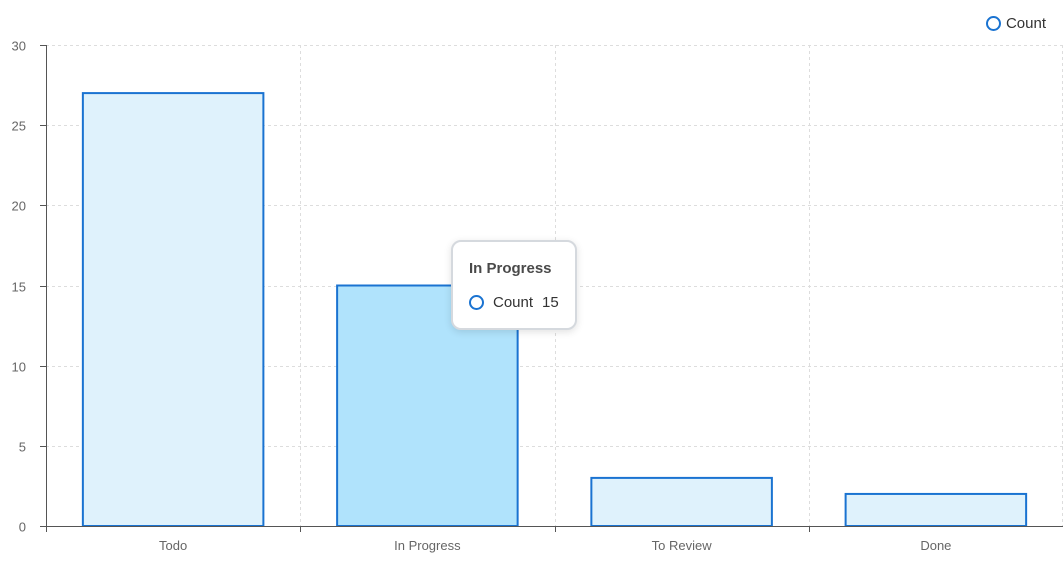 The width and height of the screenshot is (1064, 566). Describe the element at coordinates (476, 302) in the screenshot. I see `tooltip-circle-icon` at that location.